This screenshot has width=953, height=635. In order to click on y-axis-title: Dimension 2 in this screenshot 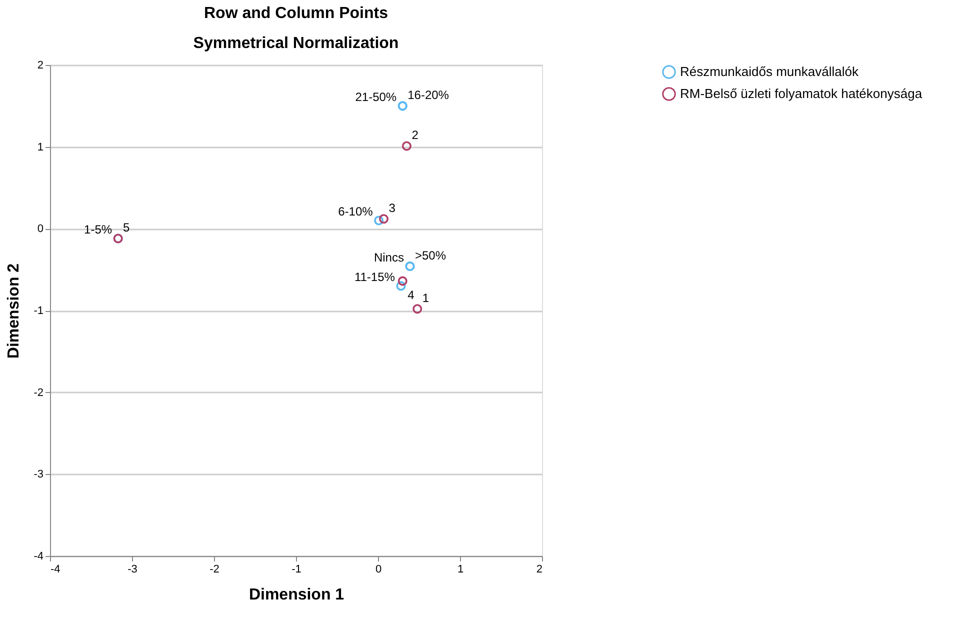, I will do `click(14, 311)`.